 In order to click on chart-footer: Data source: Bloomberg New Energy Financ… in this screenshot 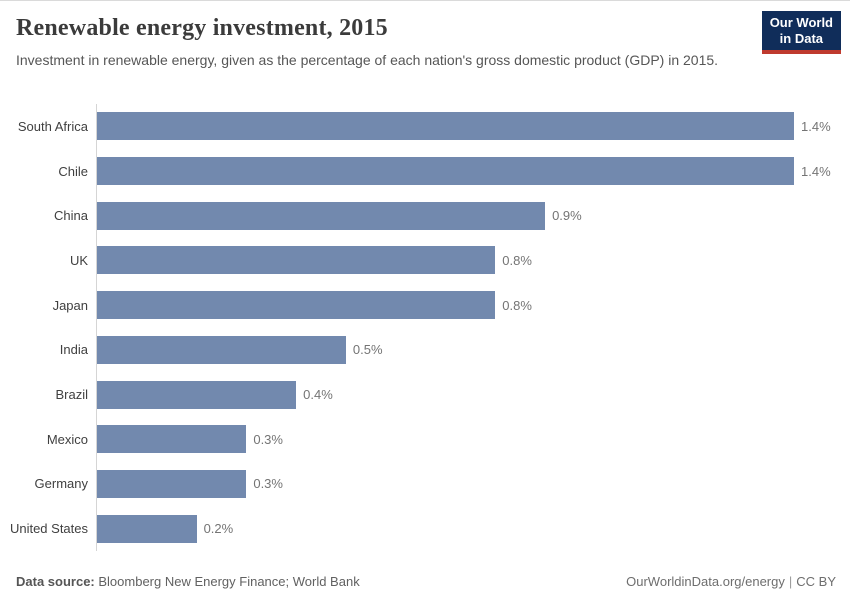, I will do `click(426, 581)`.